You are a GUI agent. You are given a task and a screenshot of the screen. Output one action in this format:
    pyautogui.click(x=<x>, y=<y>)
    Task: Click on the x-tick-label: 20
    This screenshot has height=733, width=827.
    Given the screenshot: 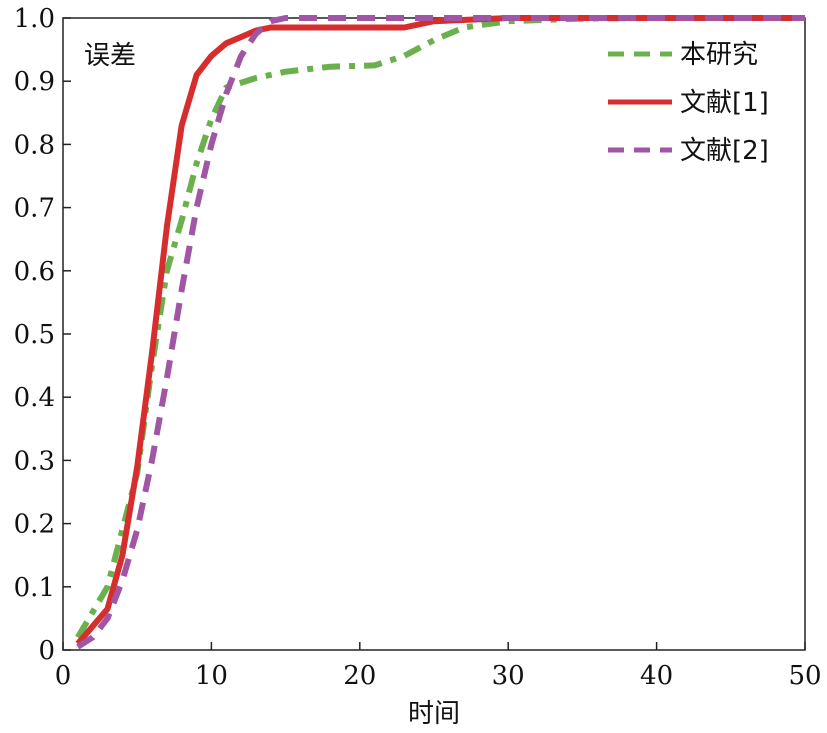 What is the action you would take?
    pyautogui.click(x=359, y=676)
    